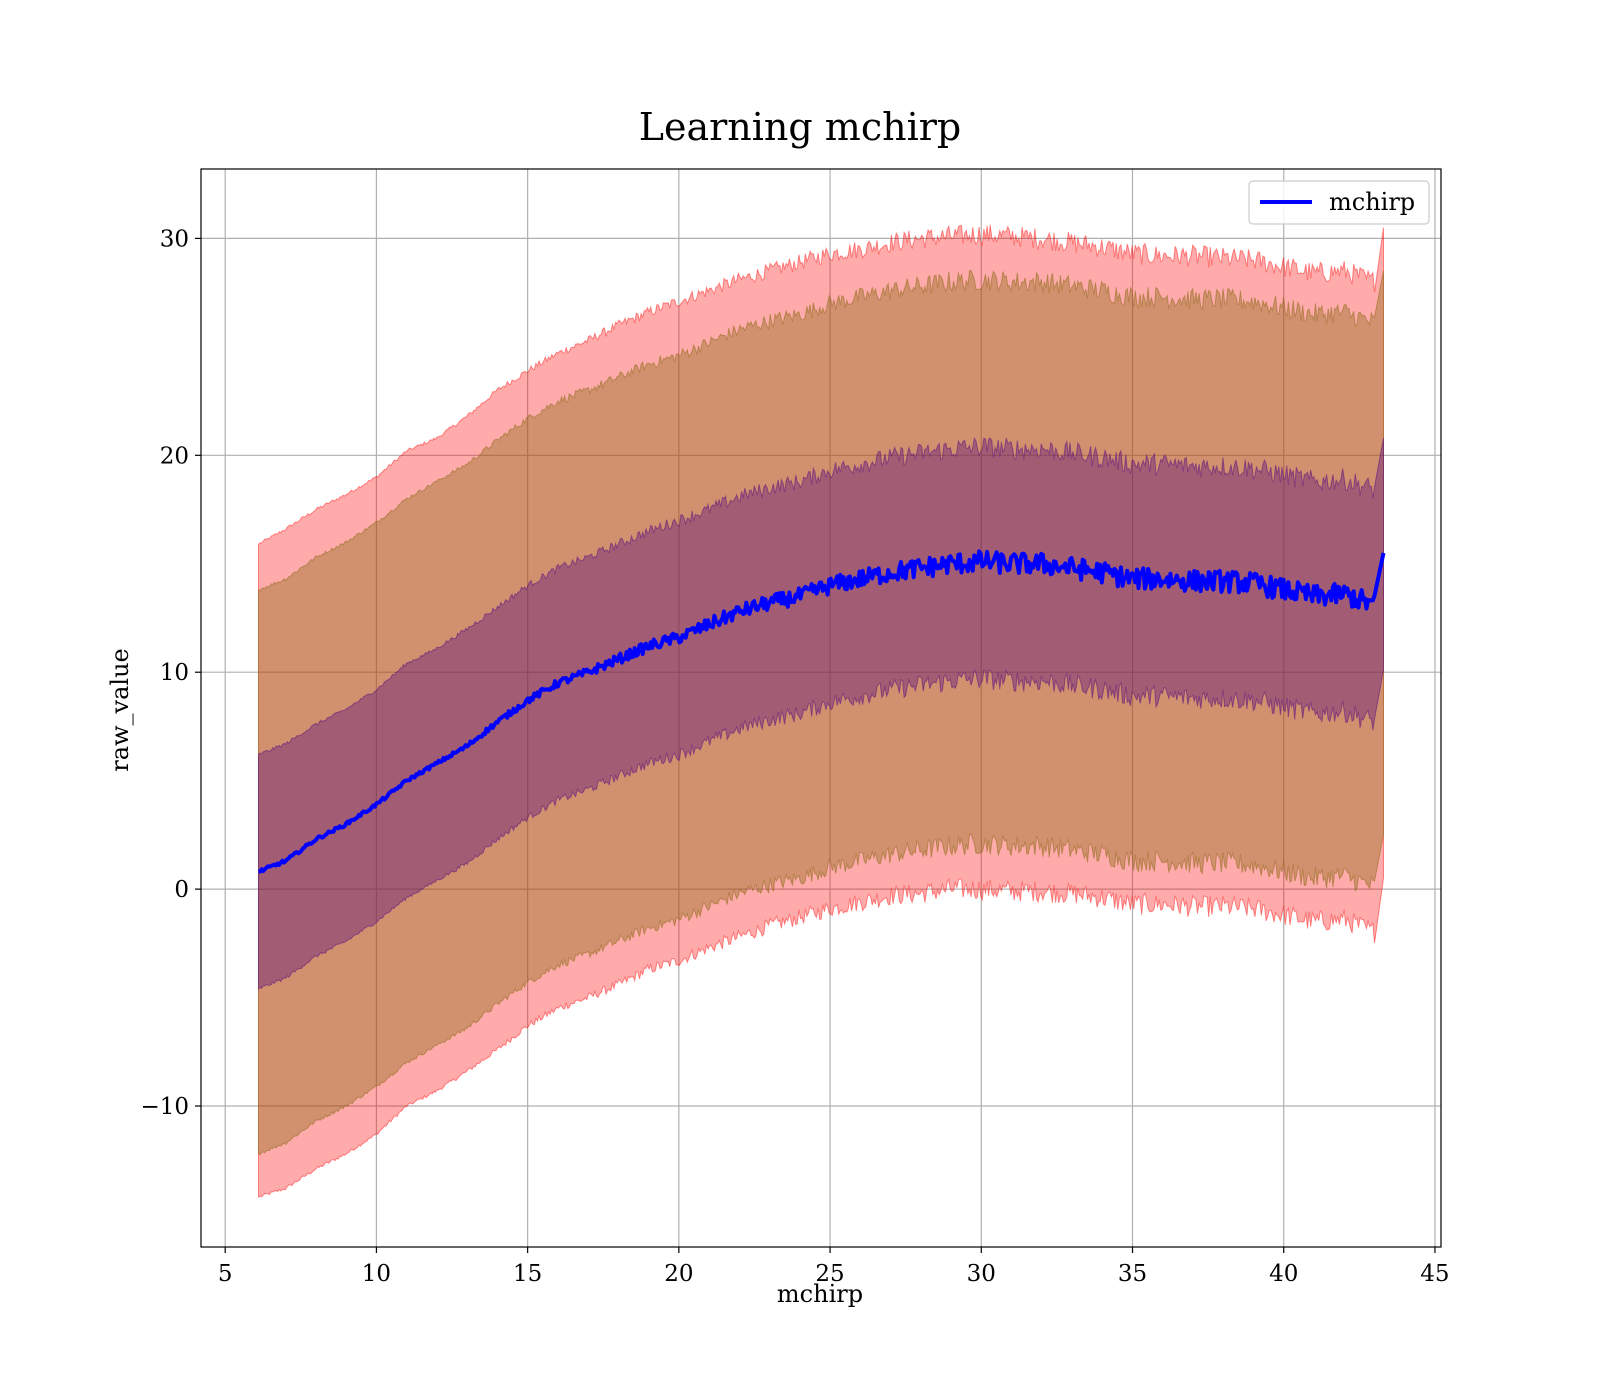  I want to click on x-tick-label: 20, so click(678, 1274).